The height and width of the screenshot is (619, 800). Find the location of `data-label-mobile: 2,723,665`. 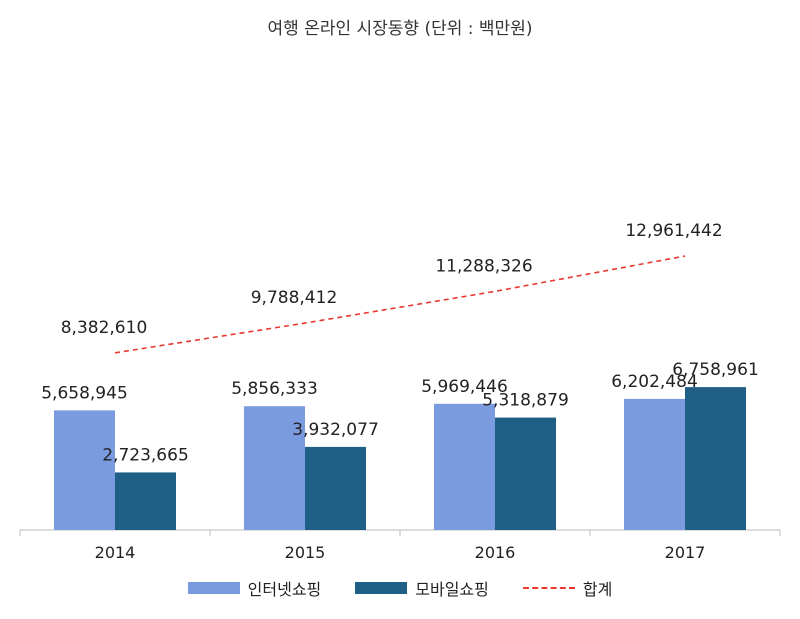

data-label-mobile: 2,723,665 is located at coordinates (145, 455).